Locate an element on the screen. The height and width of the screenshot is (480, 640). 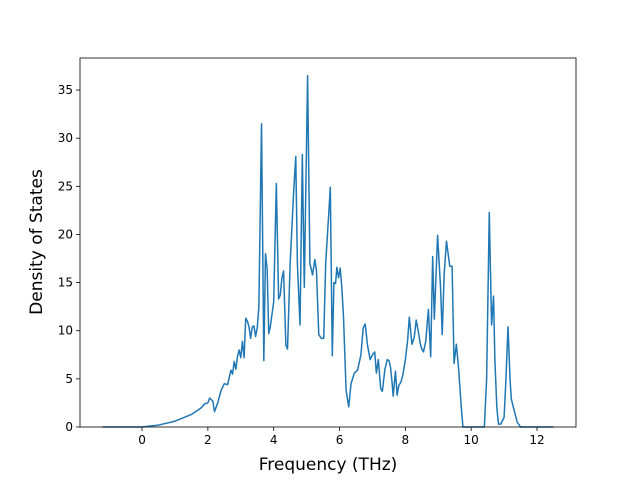
x-axis-label: Frequency (THz) is located at coordinates (328, 465).